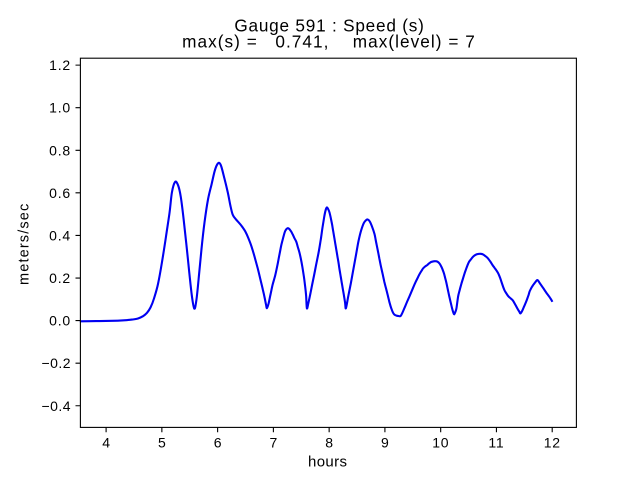  I want to click on svg-text: 4, so click(106, 442).